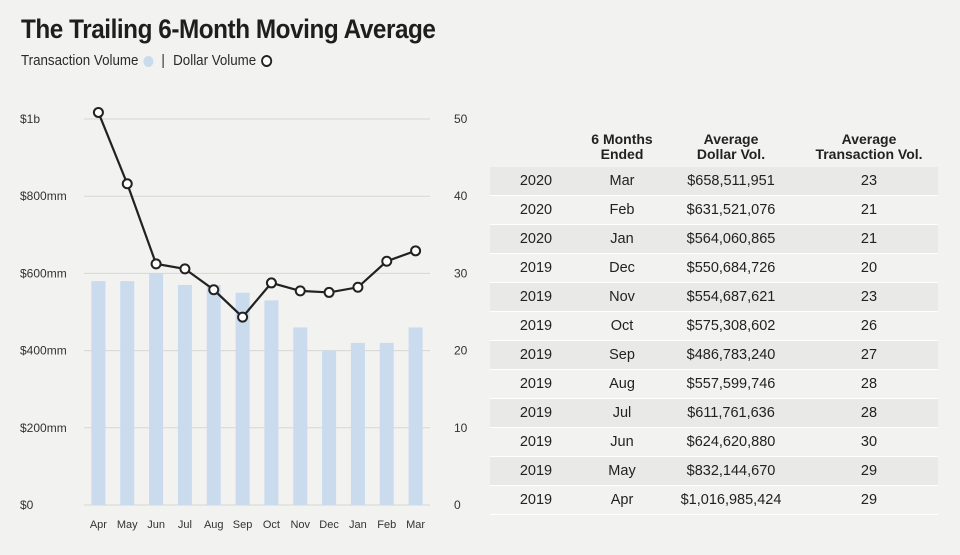 The image size is (960, 555). I want to click on y-left-tick-label: $200mm, so click(43, 428).